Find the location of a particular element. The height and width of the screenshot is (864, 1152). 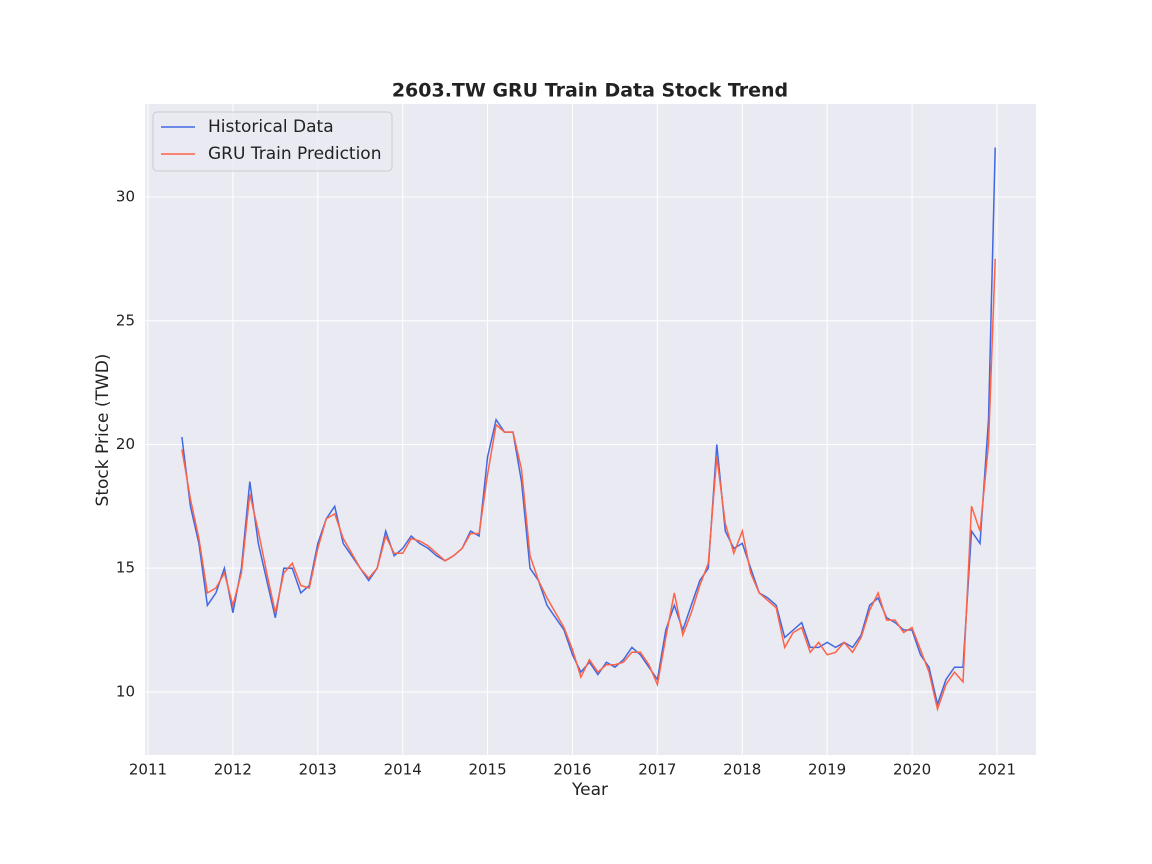

y-tick-label: 25 is located at coordinates (125, 320).